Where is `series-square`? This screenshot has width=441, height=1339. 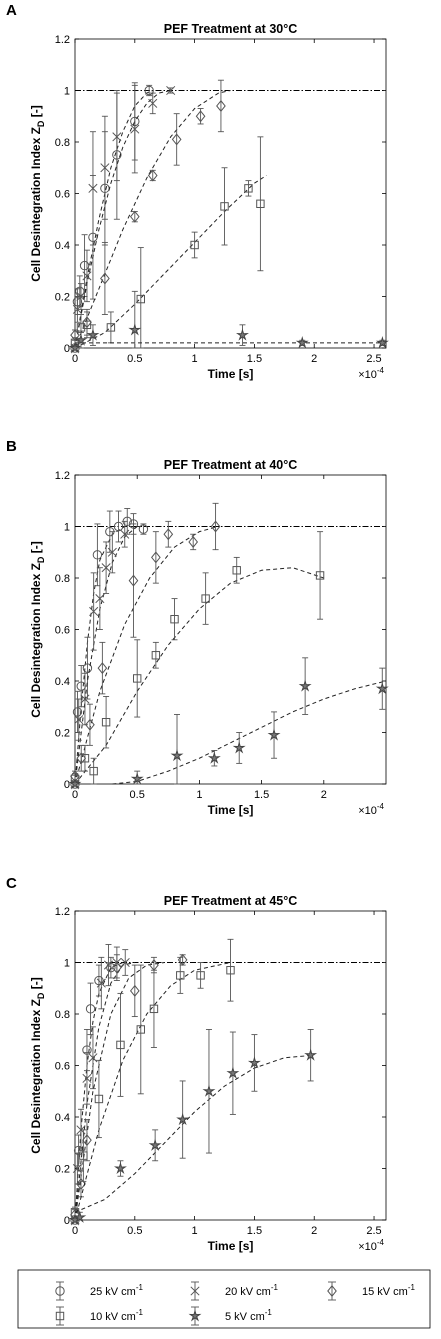 series-square is located at coordinates (197, 658).